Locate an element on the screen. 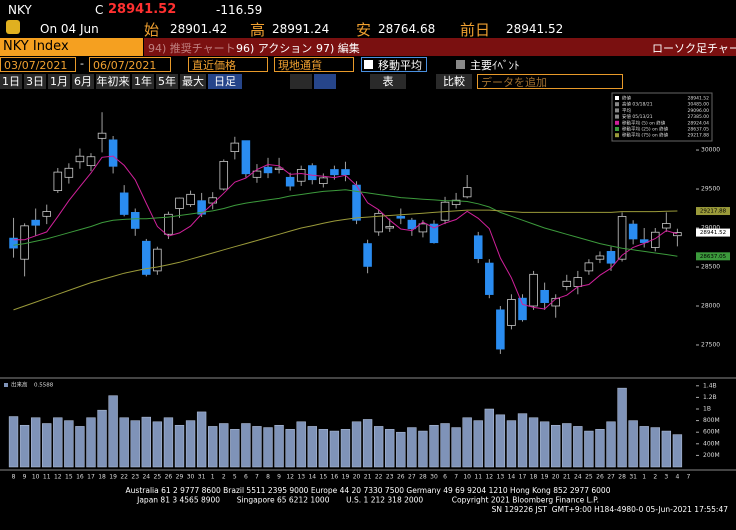  x-tick-label: 16 is located at coordinates (335, 477).